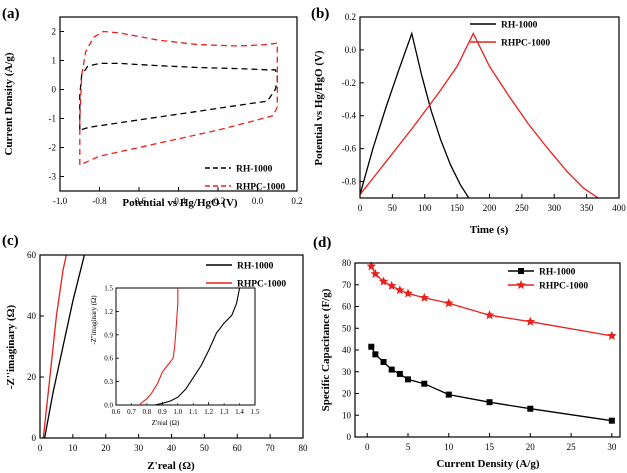 This screenshot has width=627, height=473. What do you see at coordinates (349, 116) in the screenshot?
I see `y-tick-label: -0.4` at bounding box center [349, 116].